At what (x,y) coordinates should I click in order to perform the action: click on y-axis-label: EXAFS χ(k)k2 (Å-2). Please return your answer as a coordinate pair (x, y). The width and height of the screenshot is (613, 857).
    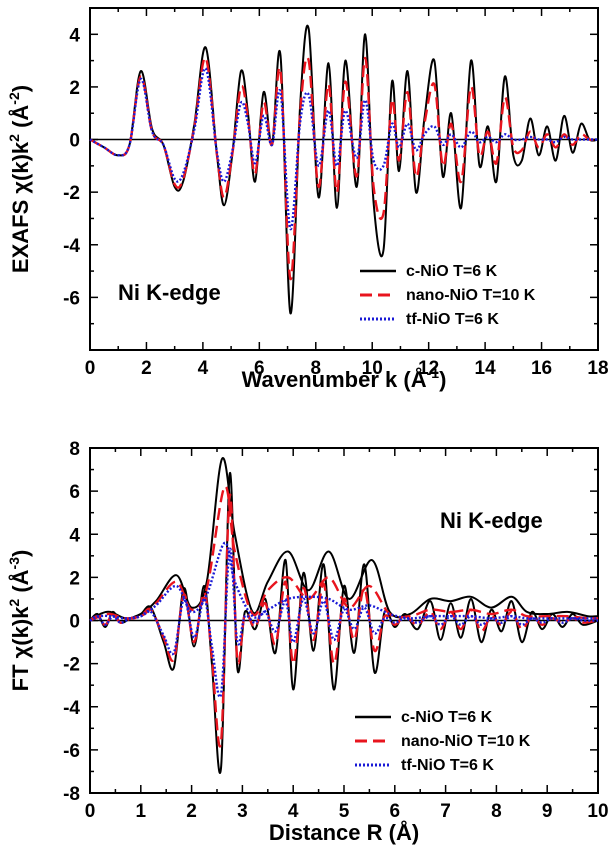
    Looking at the image, I should click on (19, 179).